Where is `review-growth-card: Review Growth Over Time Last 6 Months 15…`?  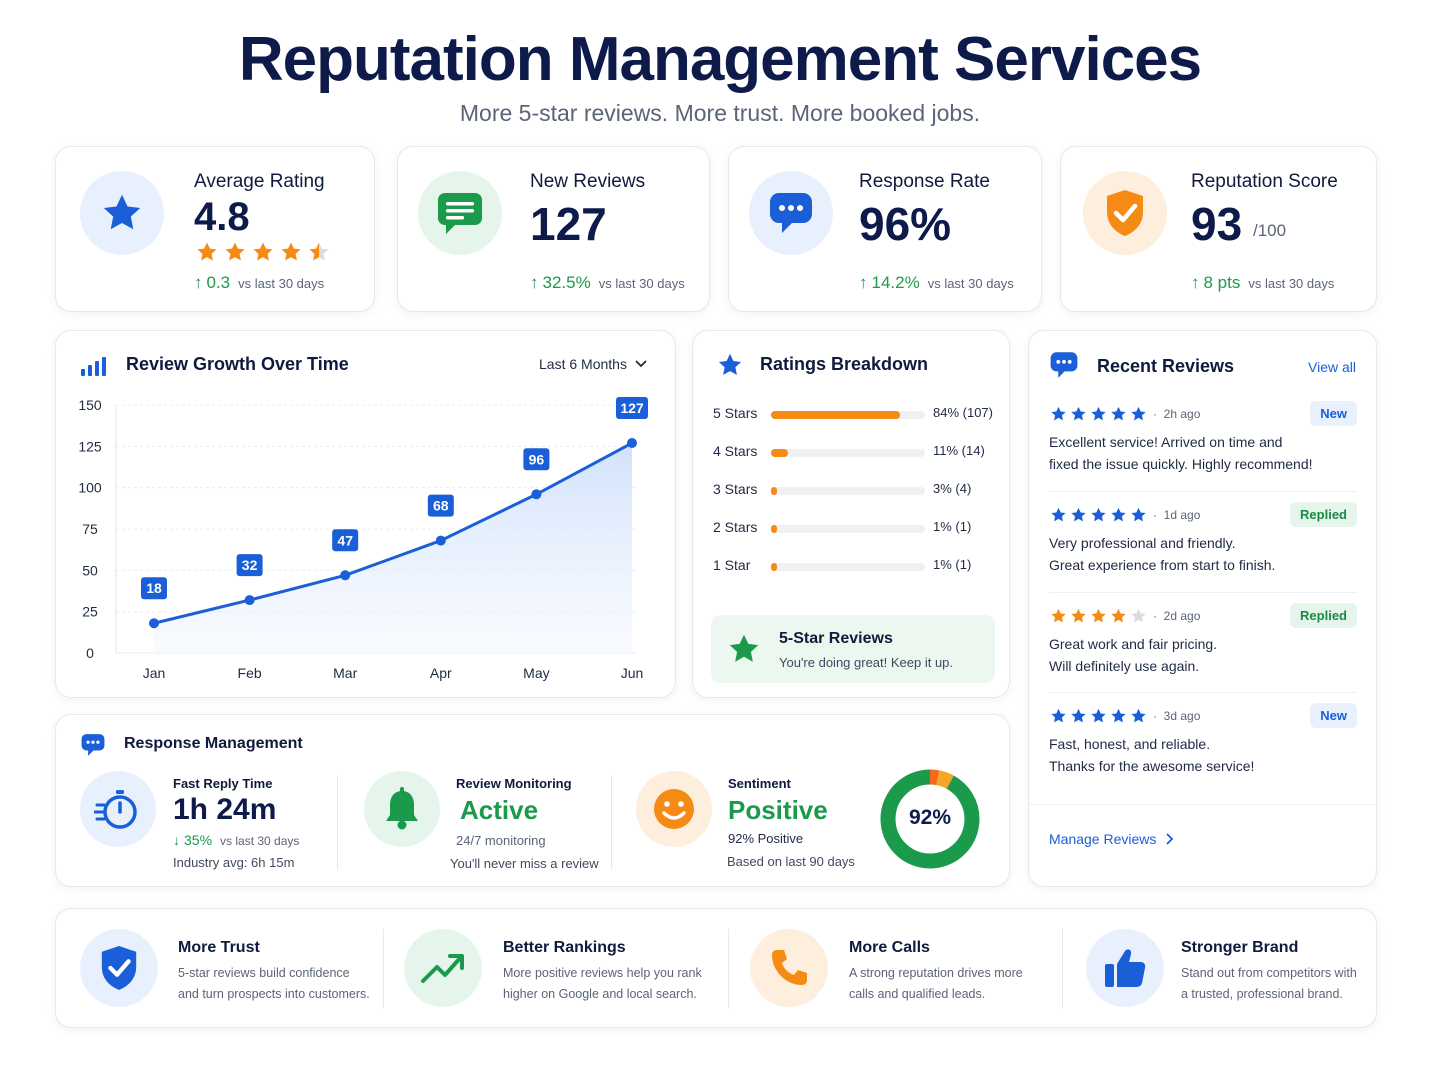 review-growth-card: Review Growth Over Time Last 6 Months 15… is located at coordinates (365, 514).